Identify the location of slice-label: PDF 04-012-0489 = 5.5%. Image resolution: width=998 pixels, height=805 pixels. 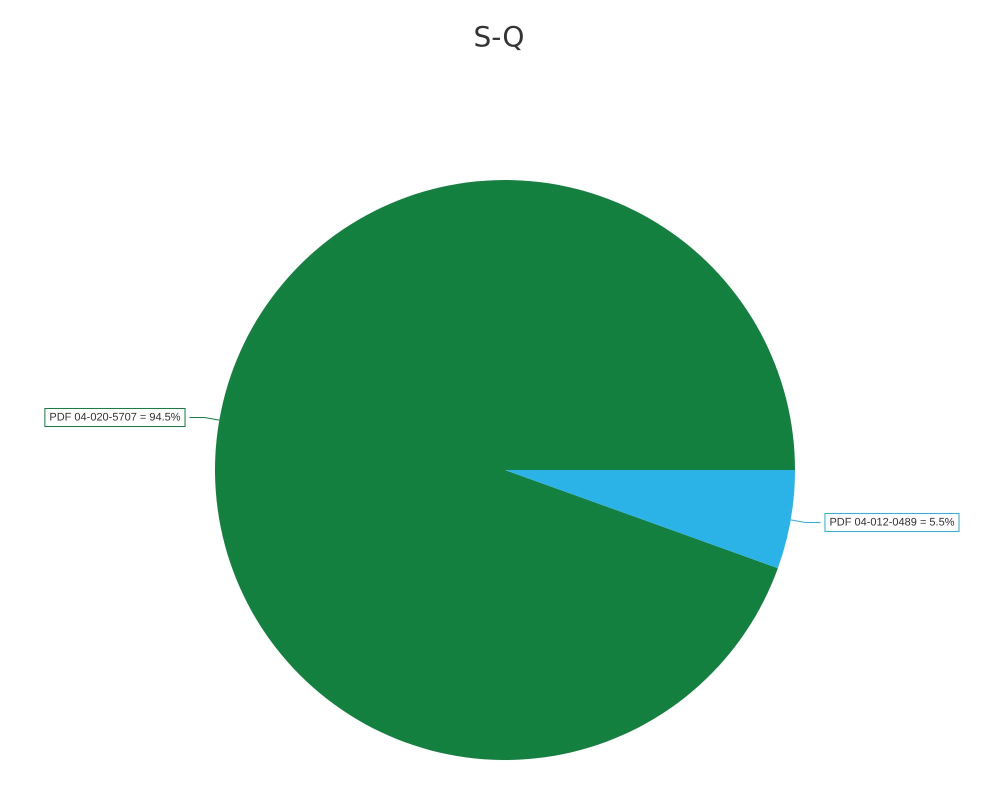
(892, 522).